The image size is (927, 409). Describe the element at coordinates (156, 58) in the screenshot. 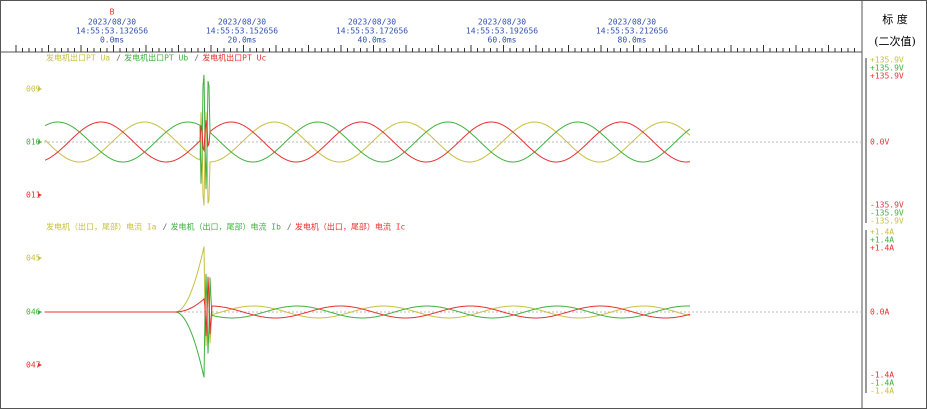

I see `legend-entry: 发电机出口PT Ub` at that location.